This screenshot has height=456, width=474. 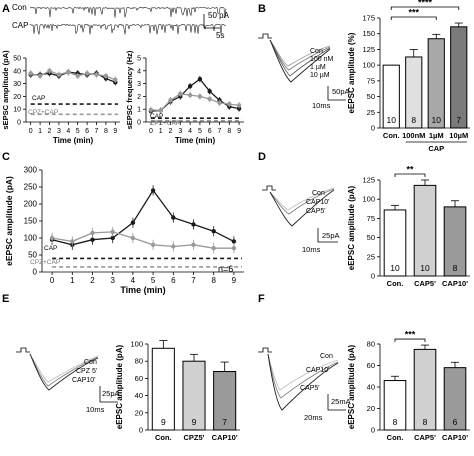 I want to click on e-y-tick-label: 80, so click(x=139, y=361).